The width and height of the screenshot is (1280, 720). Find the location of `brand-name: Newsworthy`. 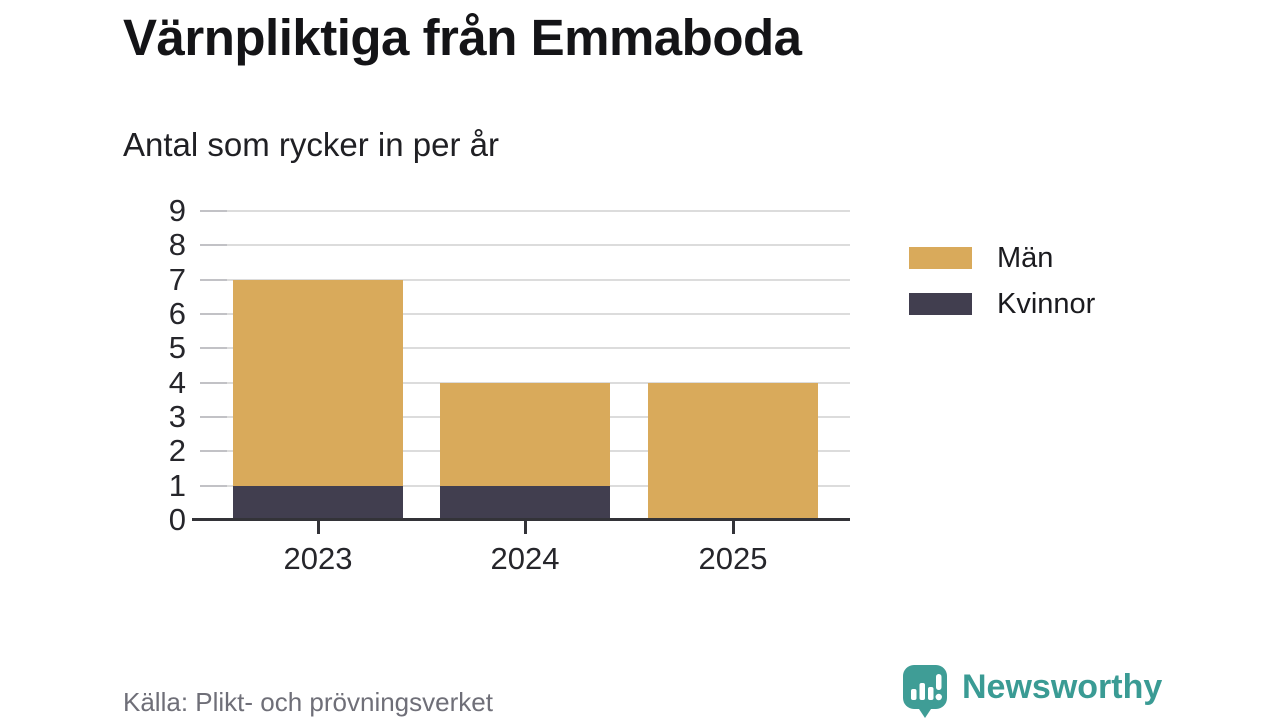

brand-name: Newsworthy is located at coordinates (1062, 686).